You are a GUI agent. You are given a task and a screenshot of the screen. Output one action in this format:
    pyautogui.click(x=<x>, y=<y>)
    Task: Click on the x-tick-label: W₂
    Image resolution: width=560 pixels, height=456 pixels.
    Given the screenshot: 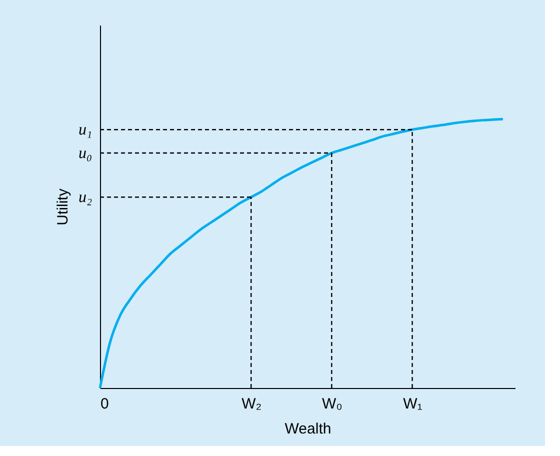 What is the action you would take?
    pyautogui.click(x=252, y=404)
    